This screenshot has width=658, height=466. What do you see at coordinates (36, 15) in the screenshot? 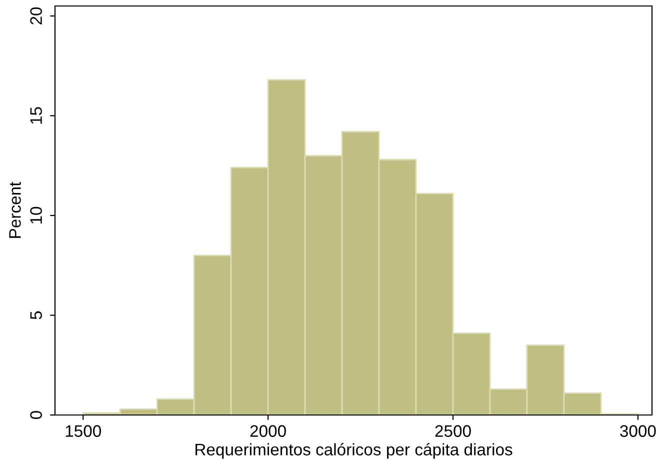
I see `y-tick-label: 20` at bounding box center [36, 15].